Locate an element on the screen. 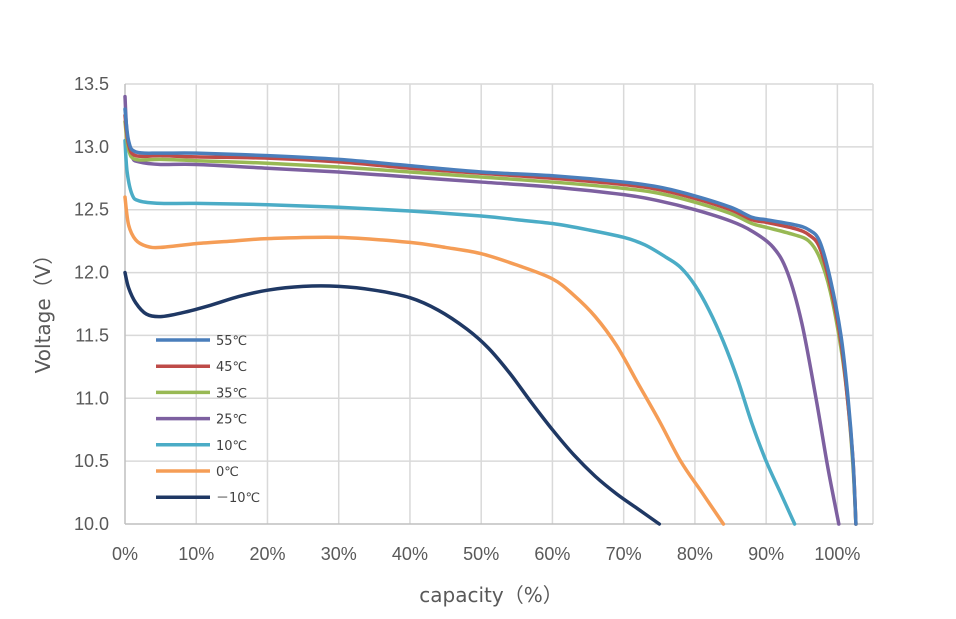 The image size is (956, 619). legend-label: 10℃ is located at coordinates (231, 446).